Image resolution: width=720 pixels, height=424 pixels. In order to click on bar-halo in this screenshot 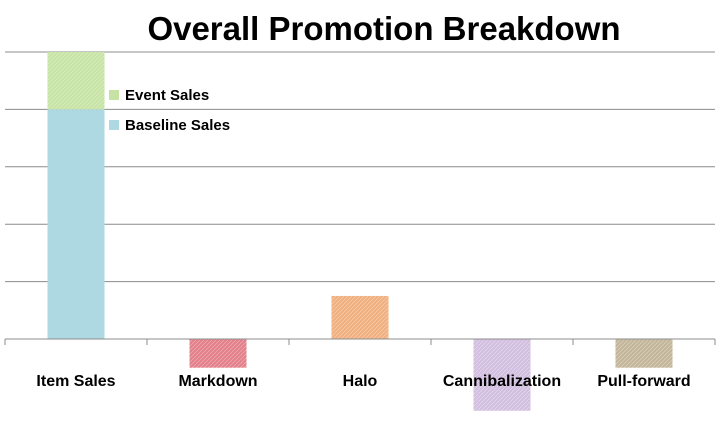, I will do `click(360, 317)`.